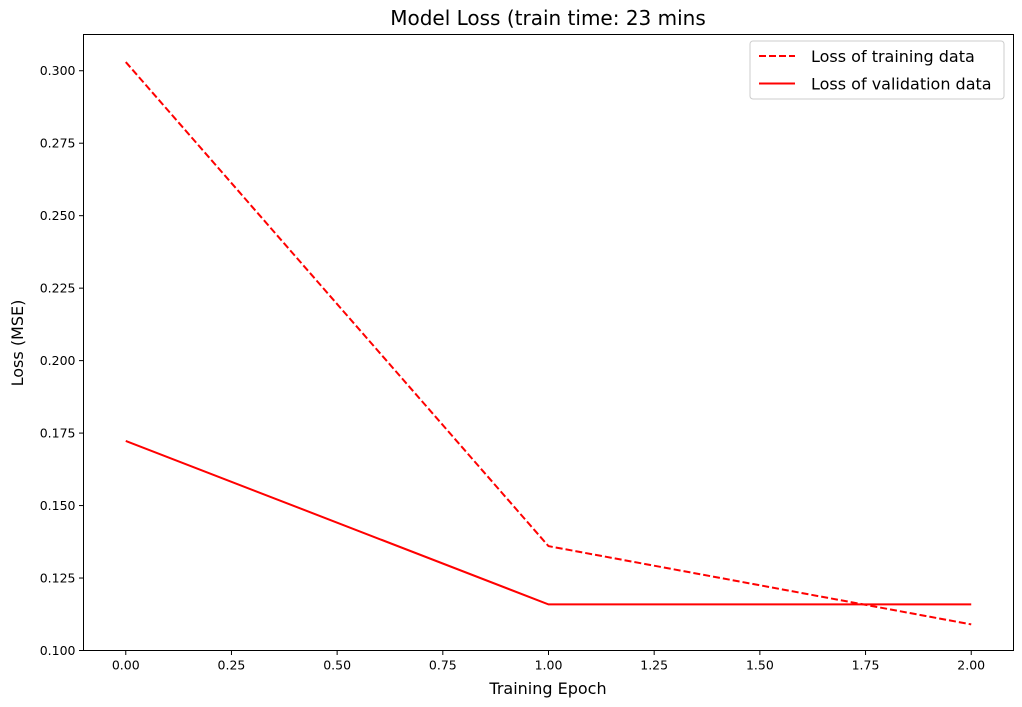 The width and height of the screenshot is (1022, 707). What do you see at coordinates (232, 665) in the screenshot?
I see `x-tick-label: 0.25` at bounding box center [232, 665].